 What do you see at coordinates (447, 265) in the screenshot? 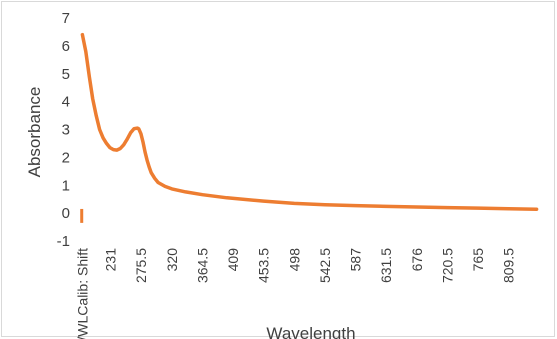
I see `x-tick-label: 720.5` at bounding box center [447, 265].